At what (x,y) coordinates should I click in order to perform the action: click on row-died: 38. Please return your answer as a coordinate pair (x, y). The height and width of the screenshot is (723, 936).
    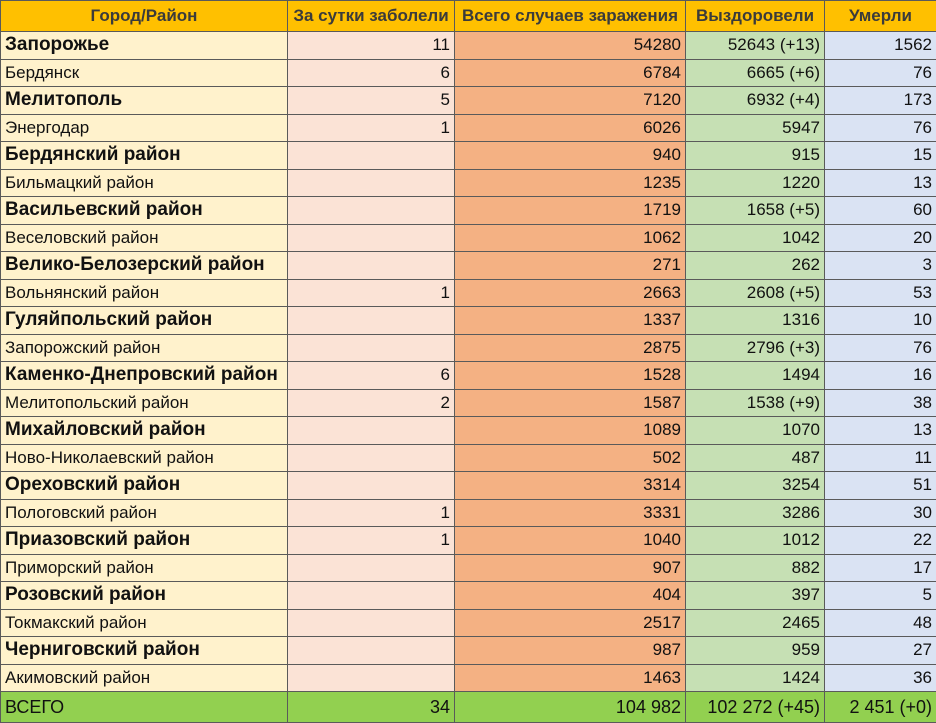
    Looking at the image, I should click on (880, 403).